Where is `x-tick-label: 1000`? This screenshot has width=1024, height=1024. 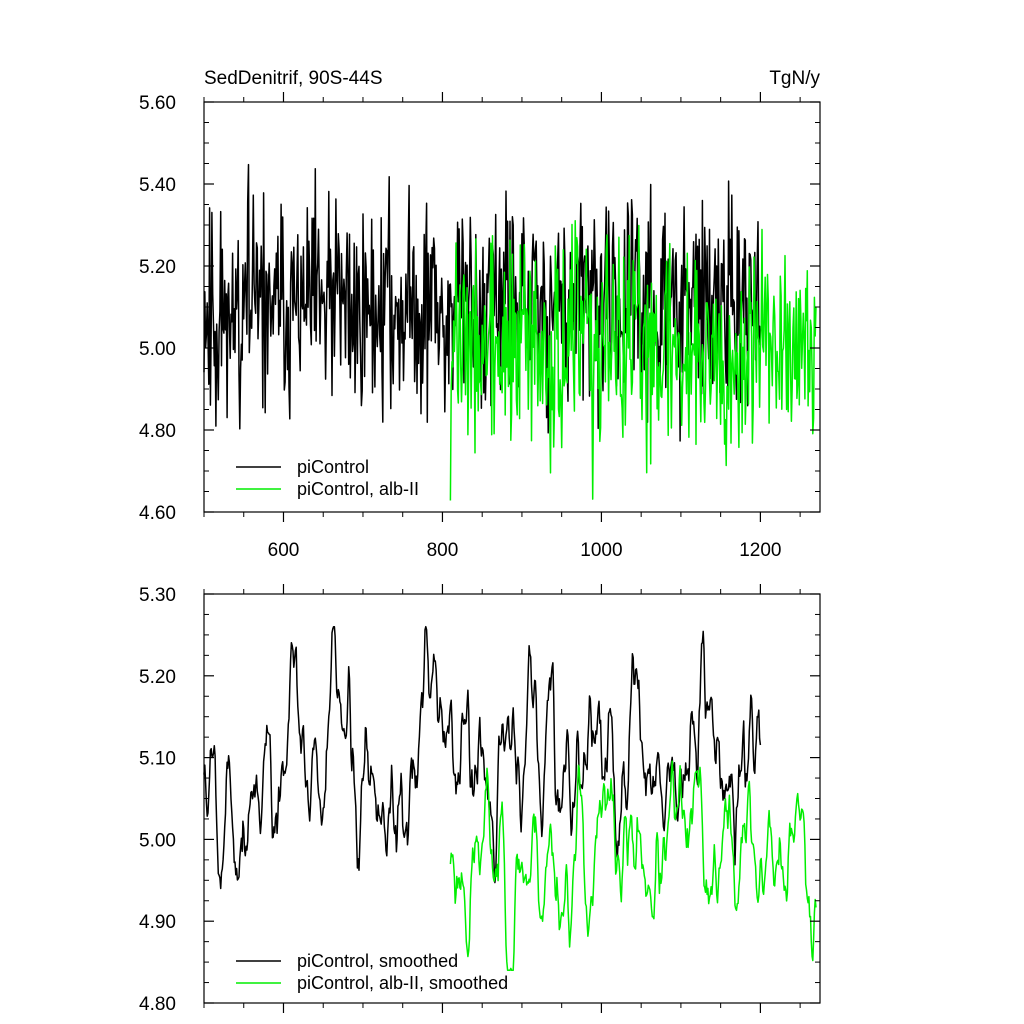 x-tick-label: 1000 is located at coordinates (601, 550).